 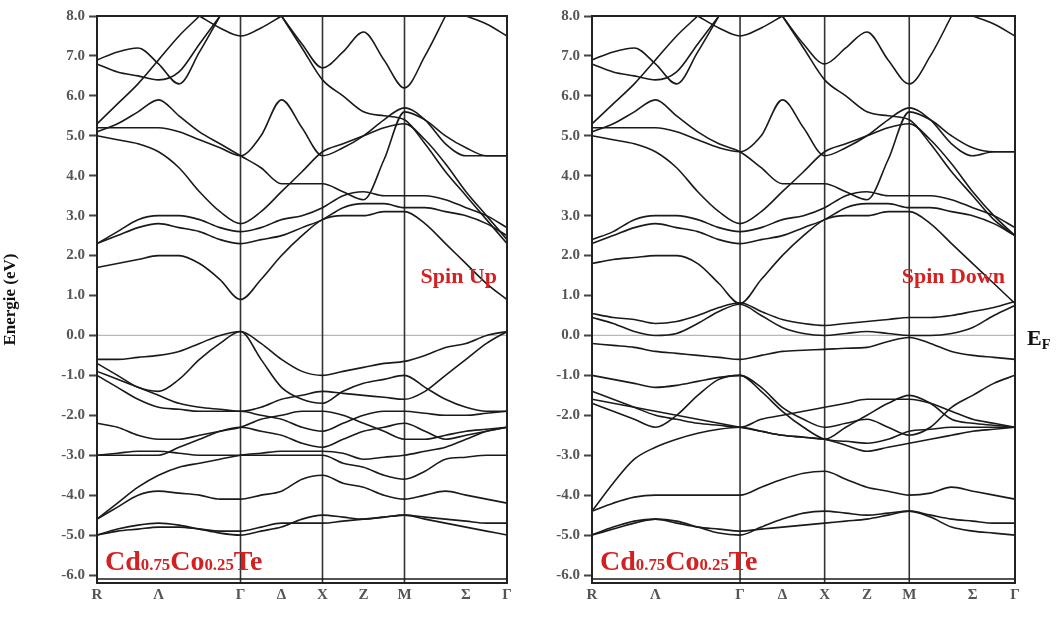 What do you see at coordinates (1039, 338) in the screenshot?
I see `ref-line-label: E$_{F}$` at bounding box center [1039, 338].